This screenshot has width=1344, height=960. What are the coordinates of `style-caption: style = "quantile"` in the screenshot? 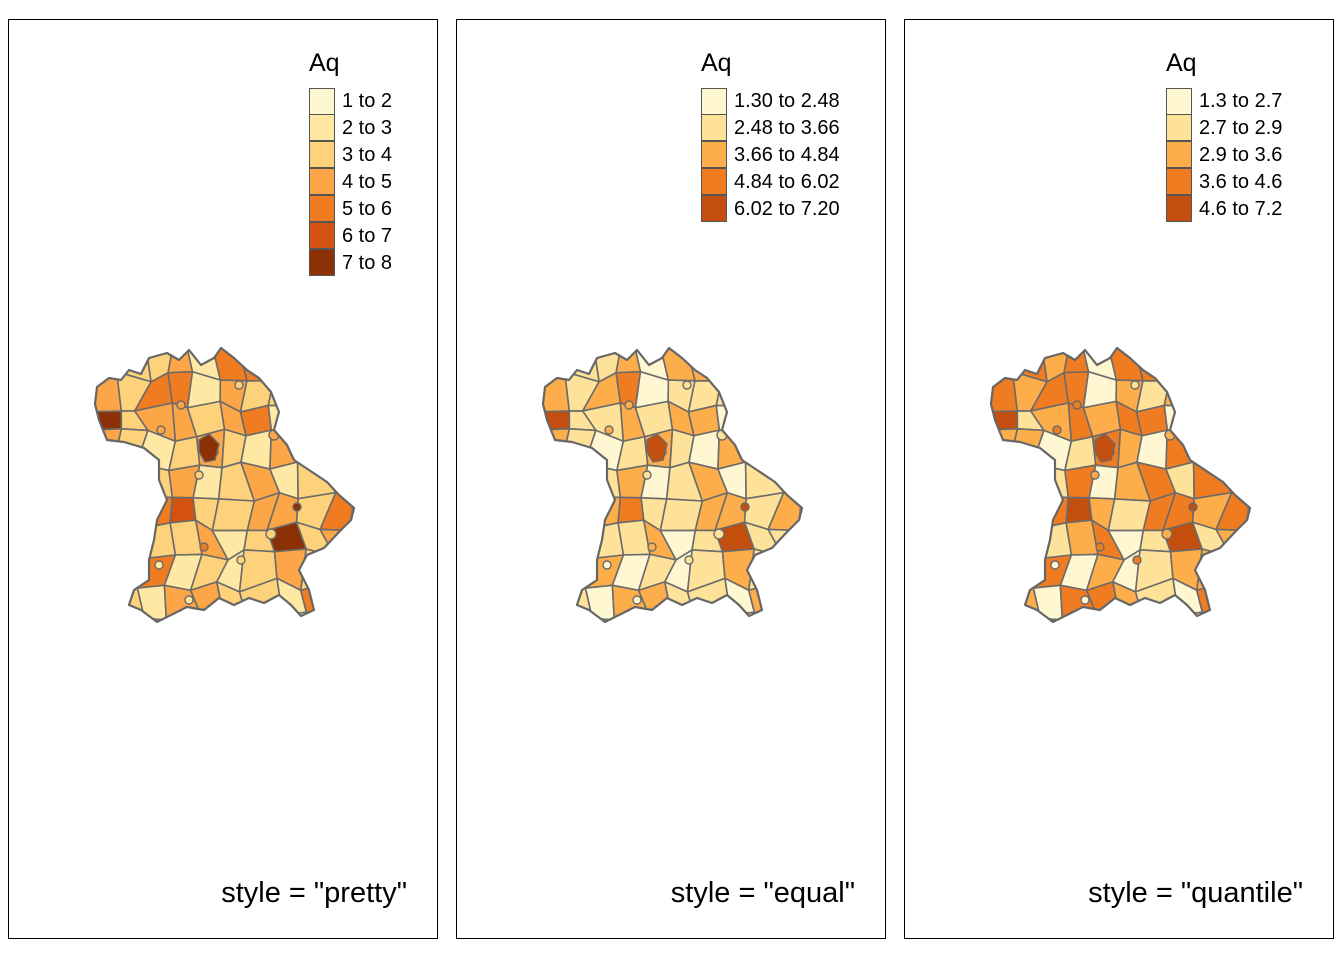 It's located at (1195, 893).